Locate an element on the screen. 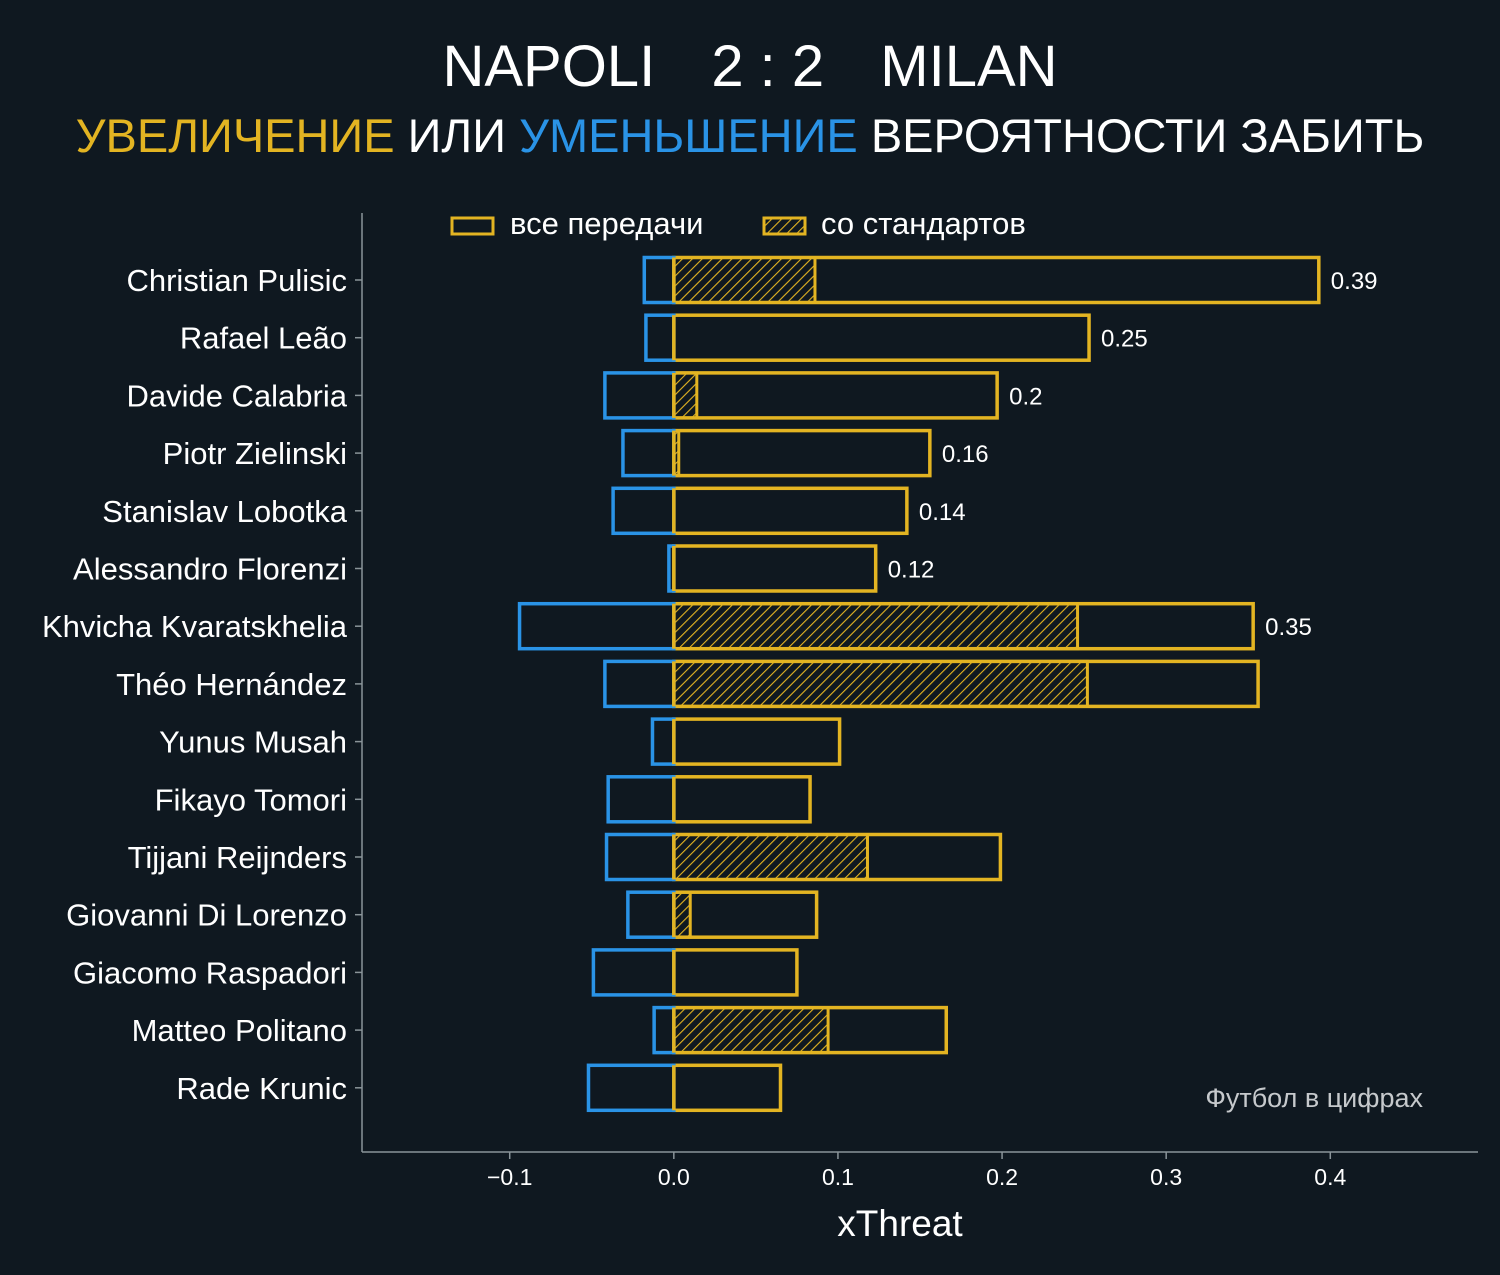 The width and height of the screenshot is (1500, 1275). y-tick-label: Rafael Leão is located at coordinates (263, 338).